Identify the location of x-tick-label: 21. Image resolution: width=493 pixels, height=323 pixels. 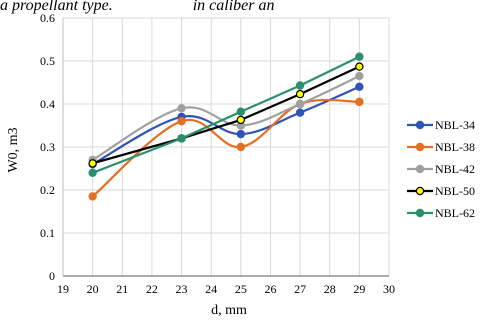
(122, 289).